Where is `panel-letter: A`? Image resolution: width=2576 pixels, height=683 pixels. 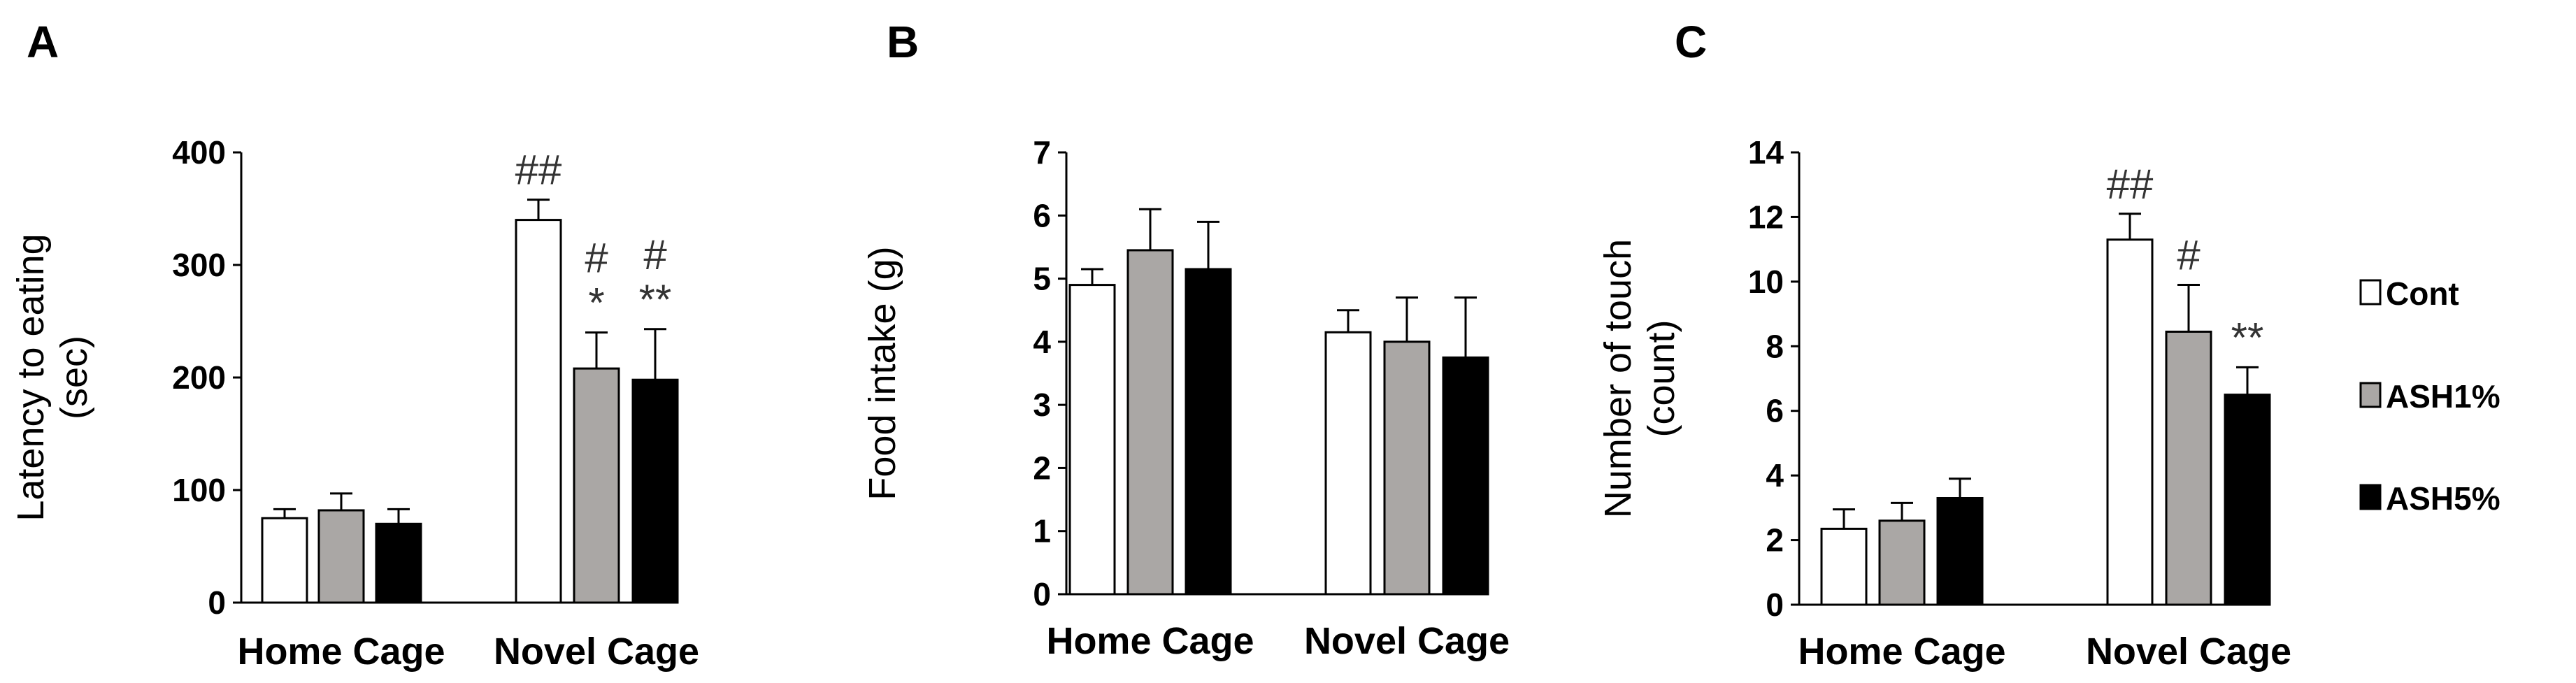 panel-letter: A is located at coordinates (43, 42).